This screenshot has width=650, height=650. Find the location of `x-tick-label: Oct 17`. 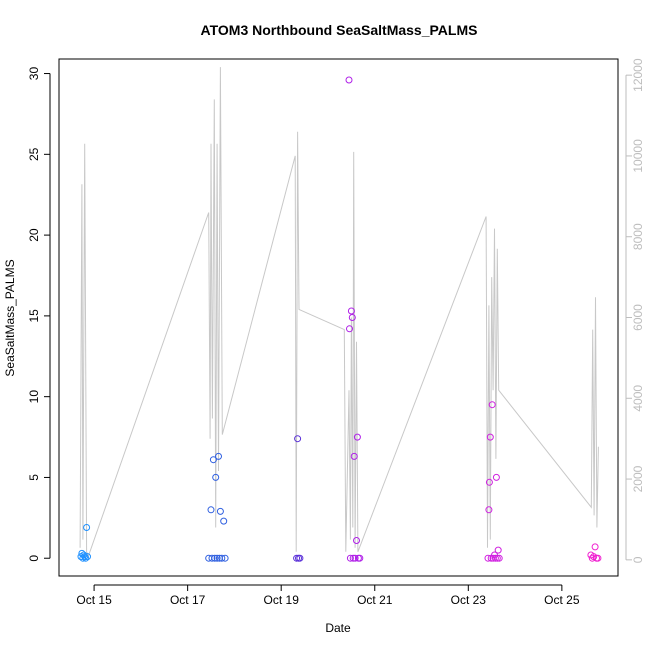

x-tick-label: Oct 17 is located at coordinates (188, 600).